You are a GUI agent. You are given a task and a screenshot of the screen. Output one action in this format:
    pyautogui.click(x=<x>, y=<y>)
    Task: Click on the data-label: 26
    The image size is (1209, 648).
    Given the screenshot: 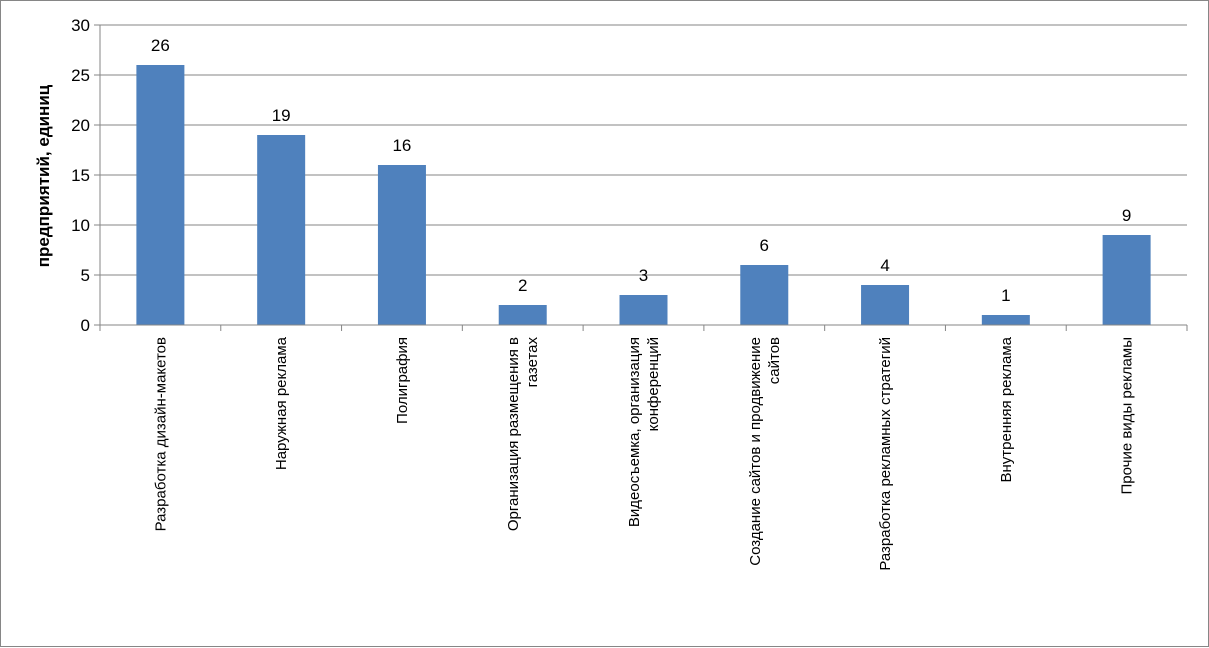 What is the action you would take?
    pyautogui.click(x=160, y=45)
    